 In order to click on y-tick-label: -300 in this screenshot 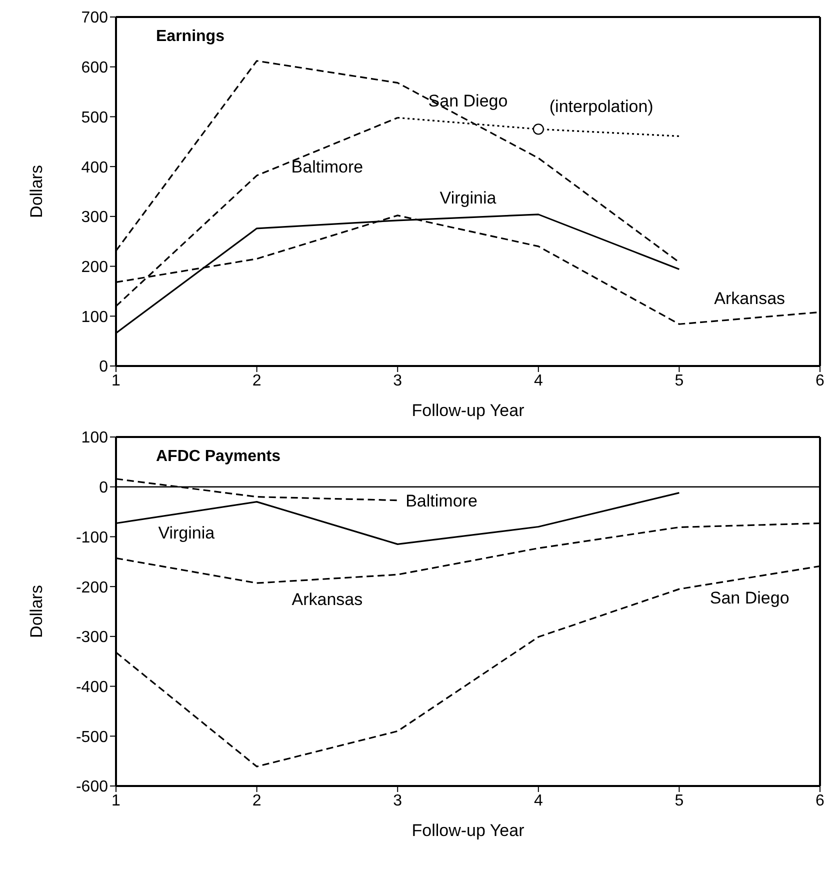, I will do `click(92, 637)`.